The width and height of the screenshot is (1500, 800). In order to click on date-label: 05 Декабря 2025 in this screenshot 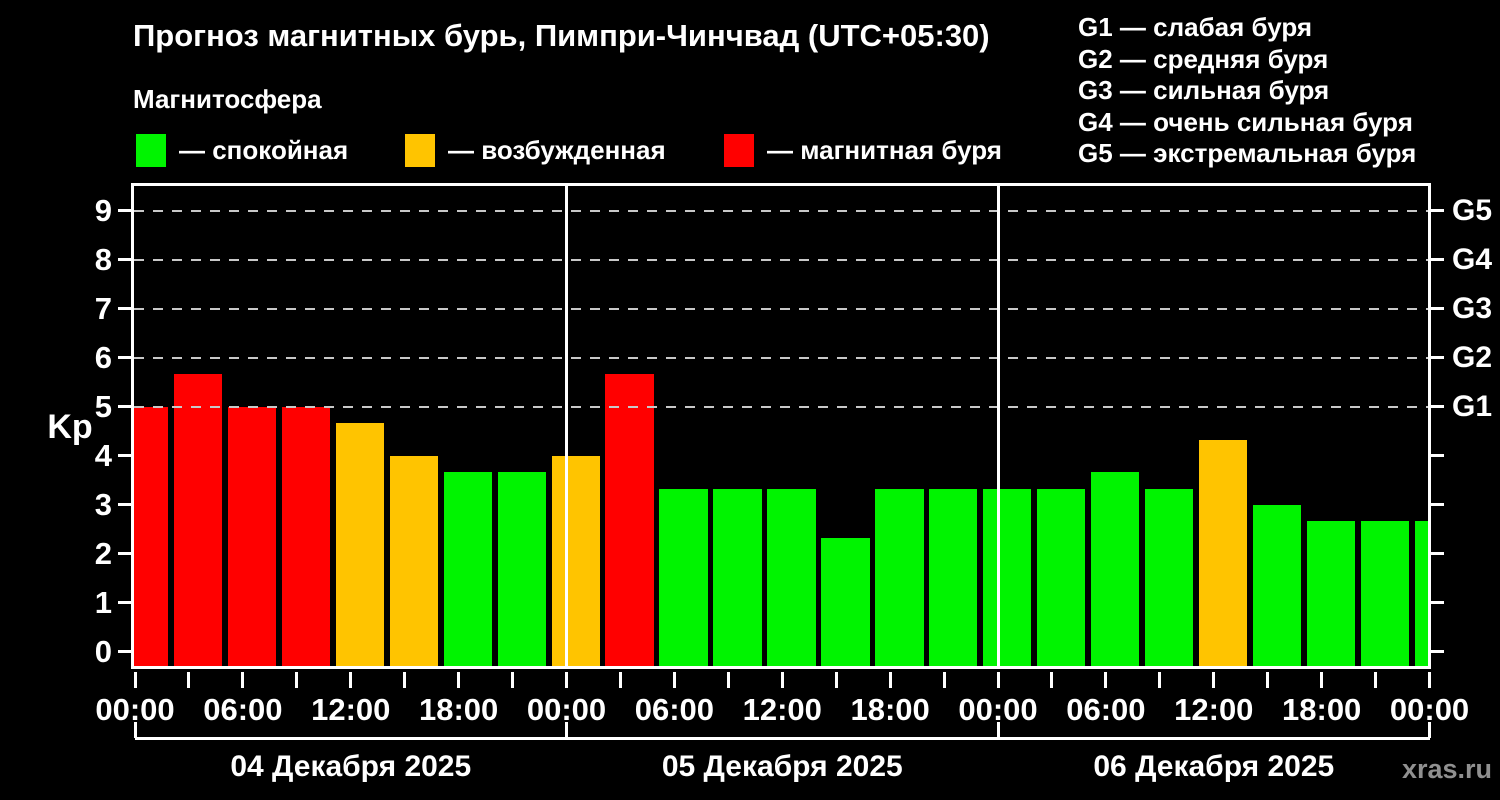, I will do `click(782, 766)`.